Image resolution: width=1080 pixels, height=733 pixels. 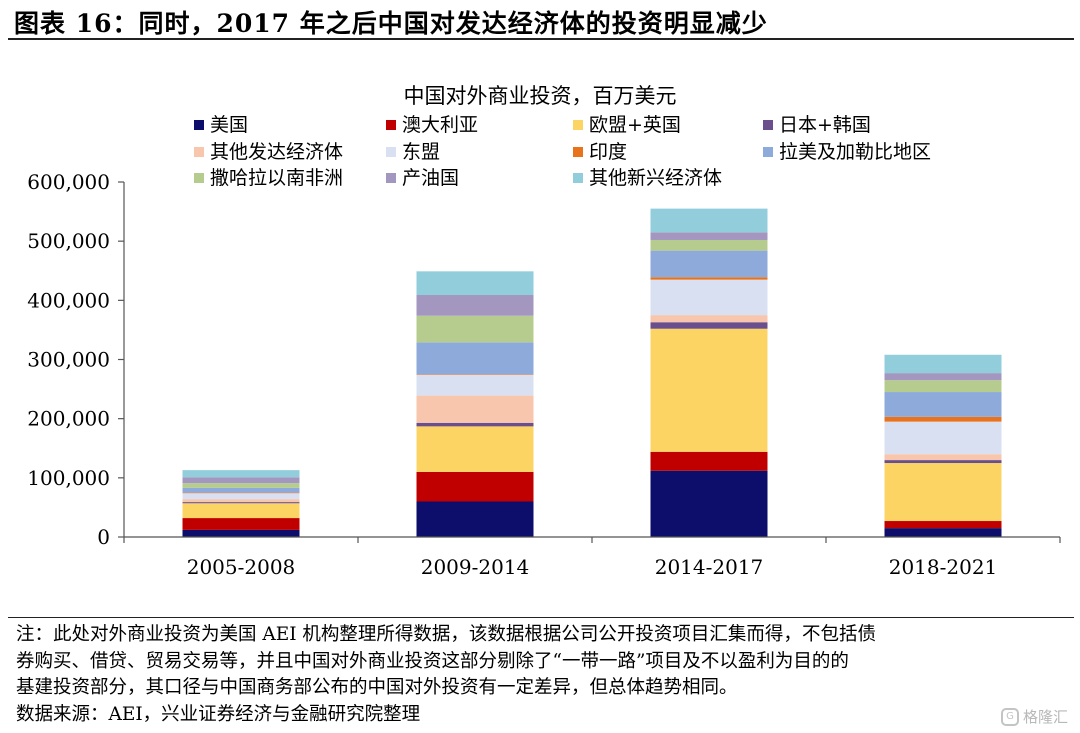 I want to click on legend-item: 东盟, so click(x=413, y=152).